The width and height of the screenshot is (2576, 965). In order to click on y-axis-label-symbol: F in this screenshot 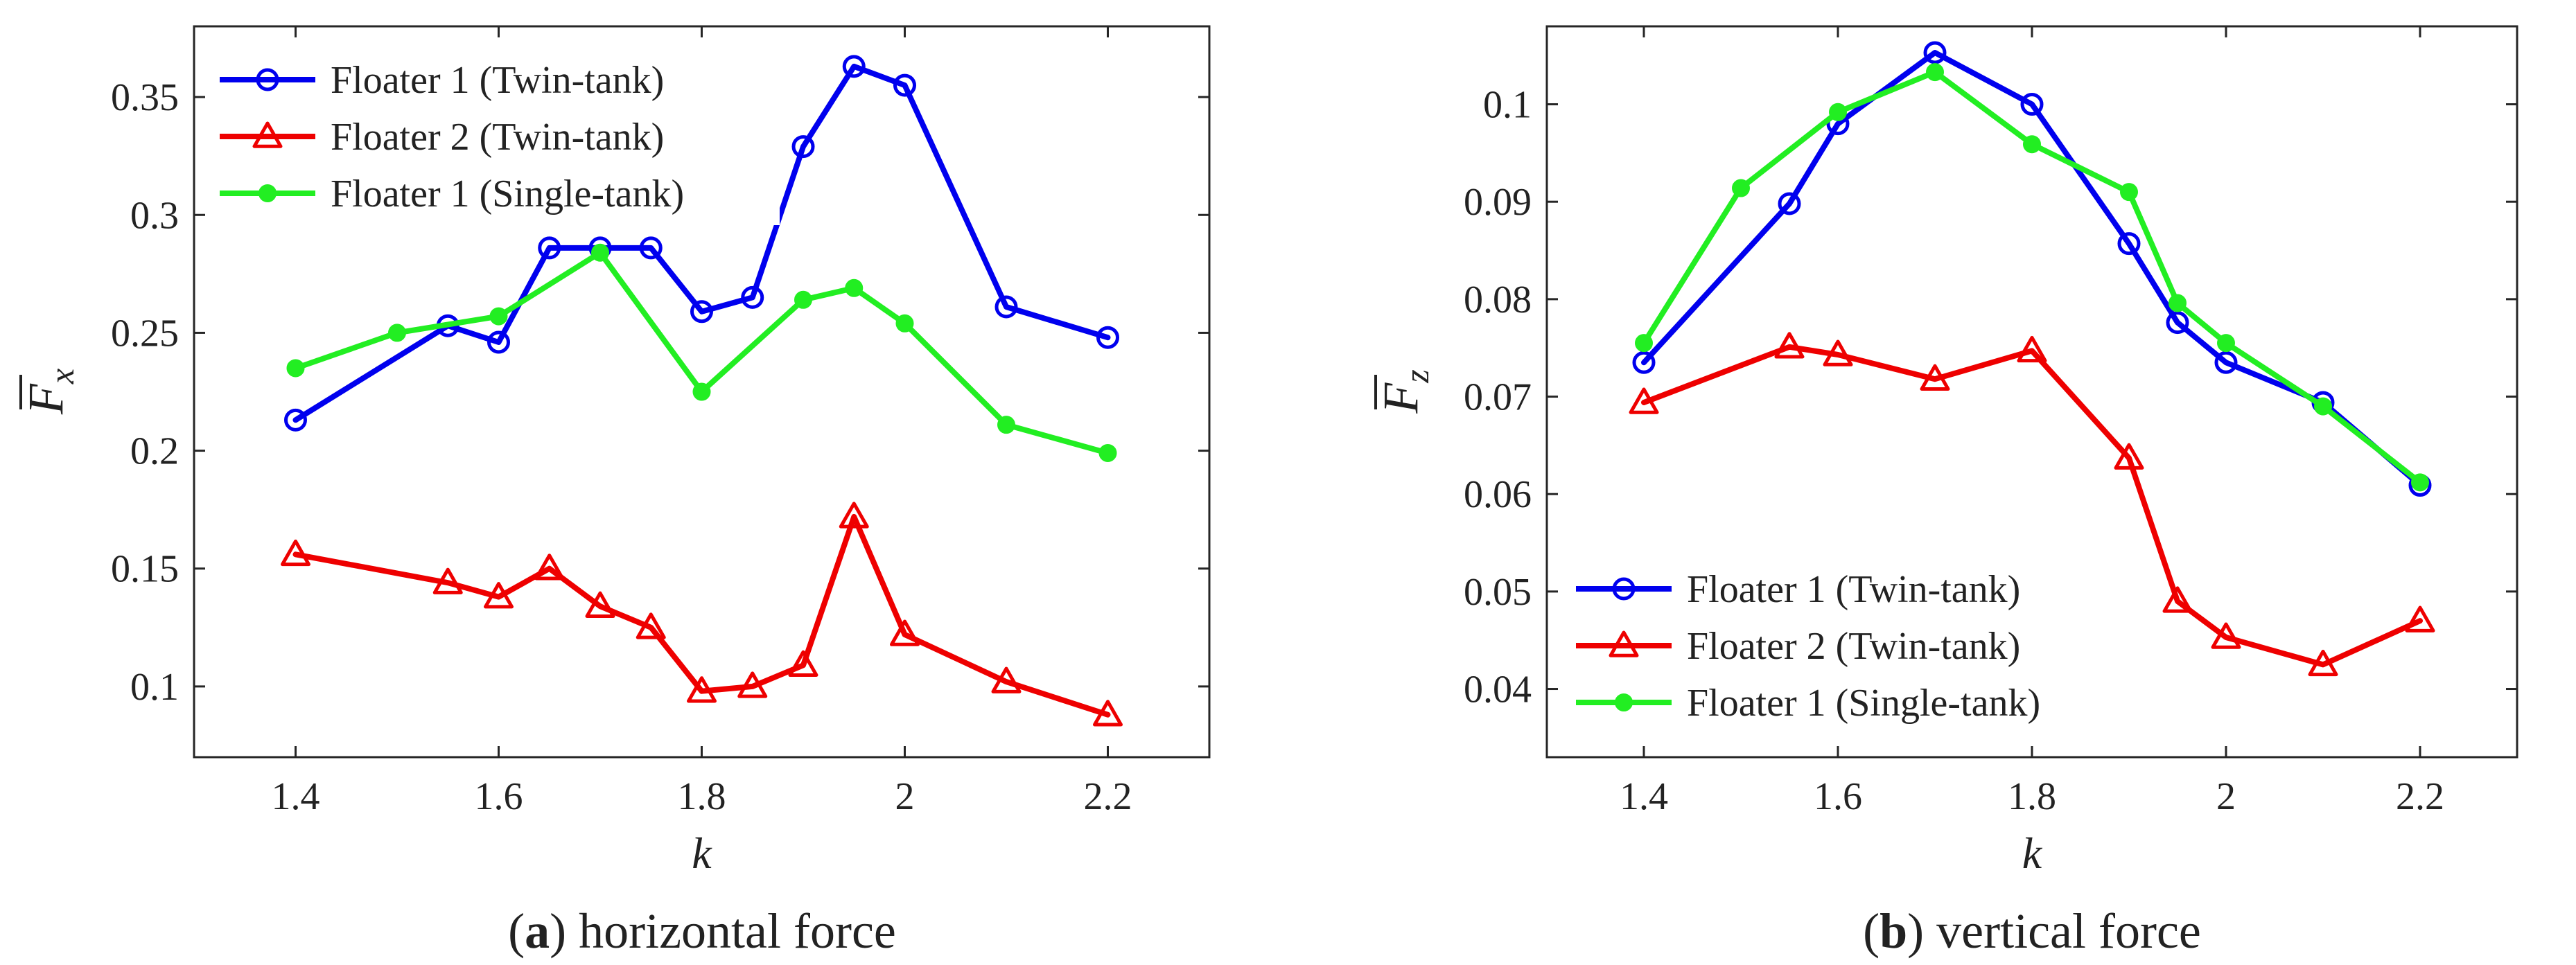, I will do `click(1400, 398)`.